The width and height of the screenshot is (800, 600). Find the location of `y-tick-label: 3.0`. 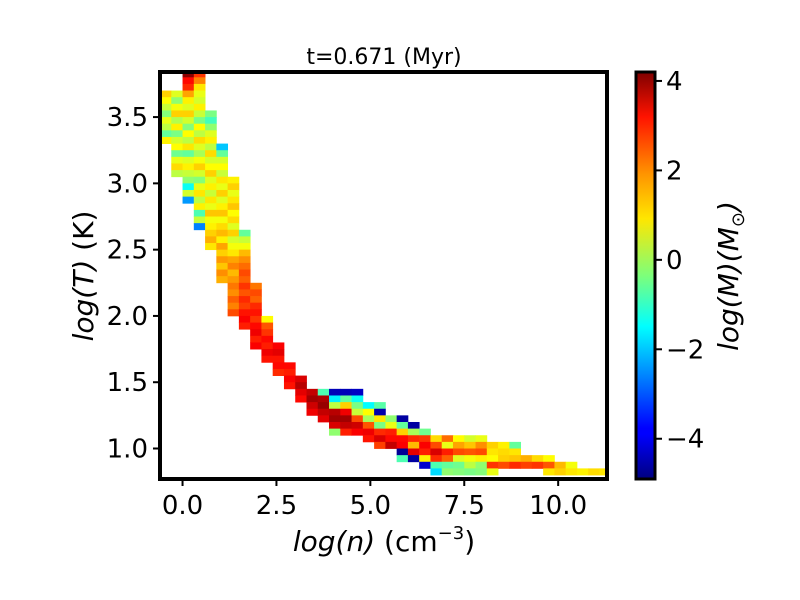

y-tick-label: 3.0 is located at coordinates (127, 184).